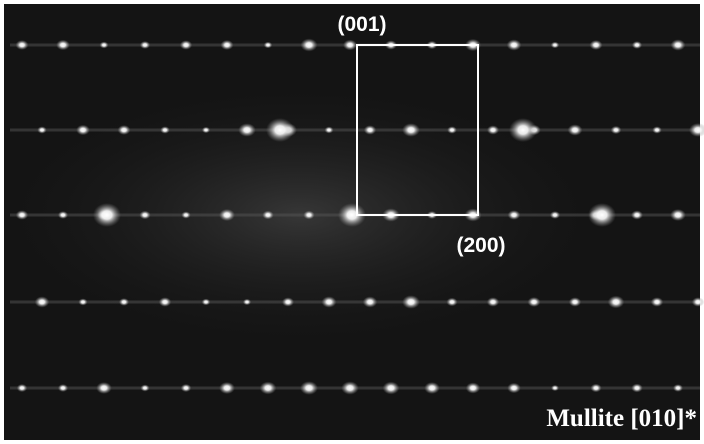 The width and height of the screenshot is (704, 444). I want to click on unit-cell-box, so click(417, 130).